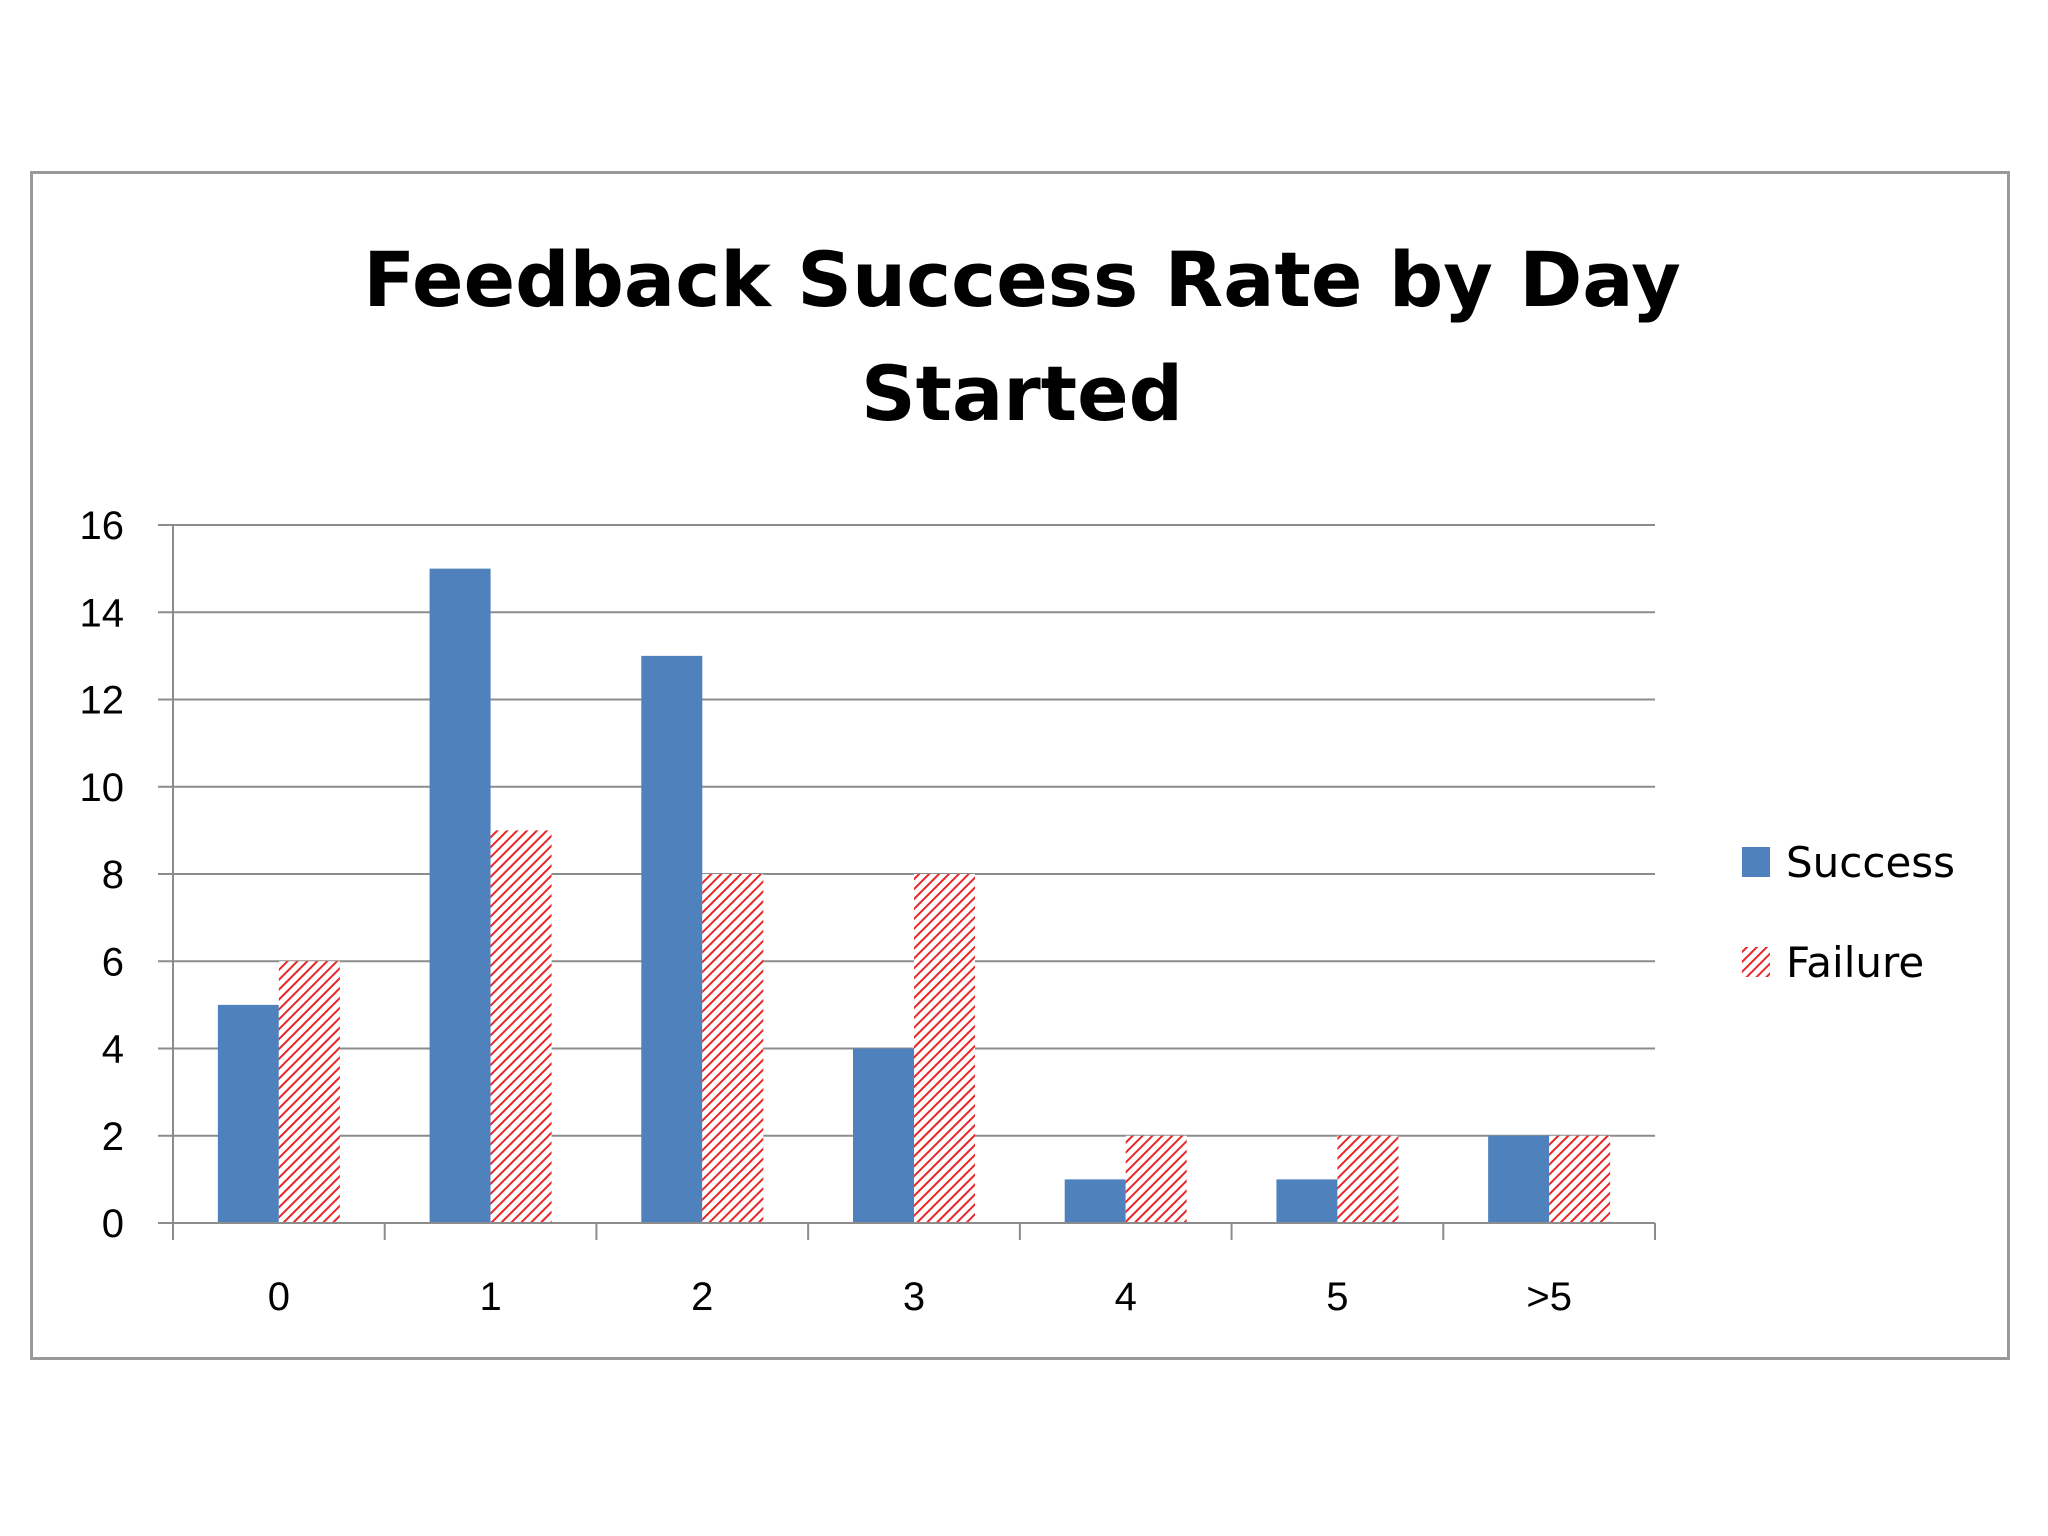  Describe the element at coordinates (702, 1297) in the screenshot. I see `x-tick-label: 2` at that location.